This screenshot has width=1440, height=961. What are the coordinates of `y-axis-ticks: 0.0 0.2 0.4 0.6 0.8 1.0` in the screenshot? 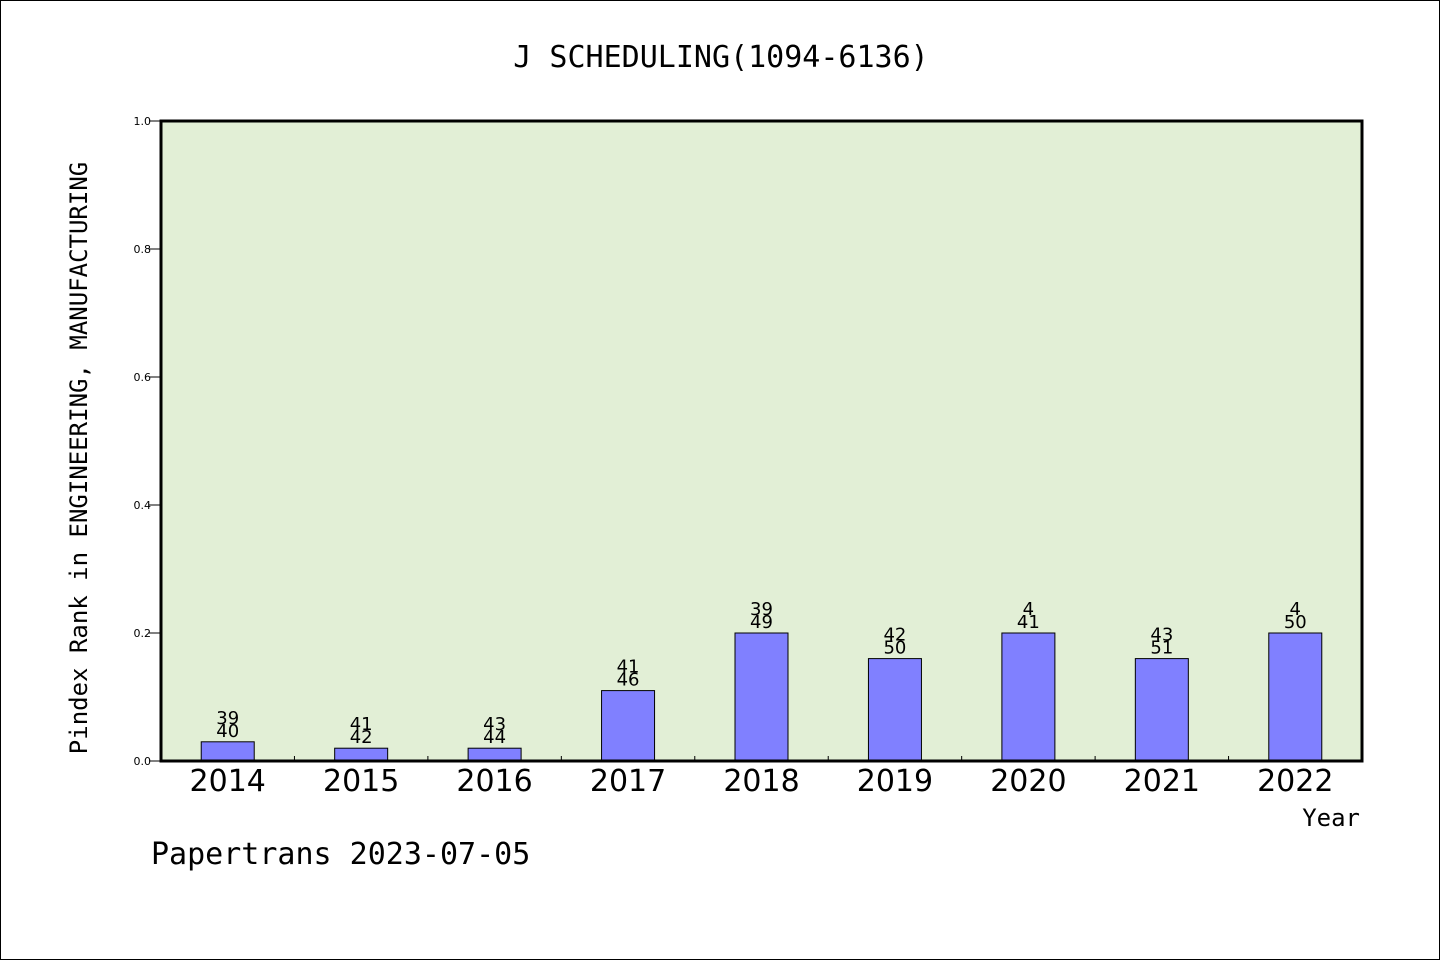 It's located at (147, 441).